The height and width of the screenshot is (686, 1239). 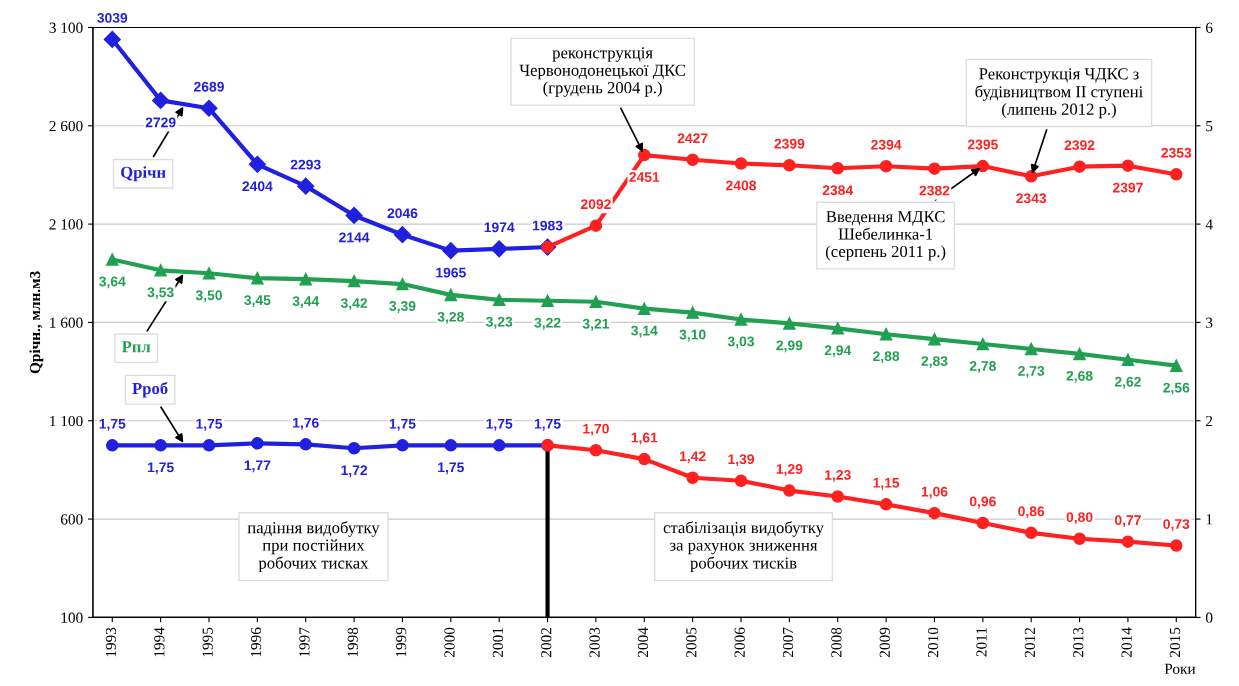 I want to click on data-label: 1983, so click(x=547, y=225).